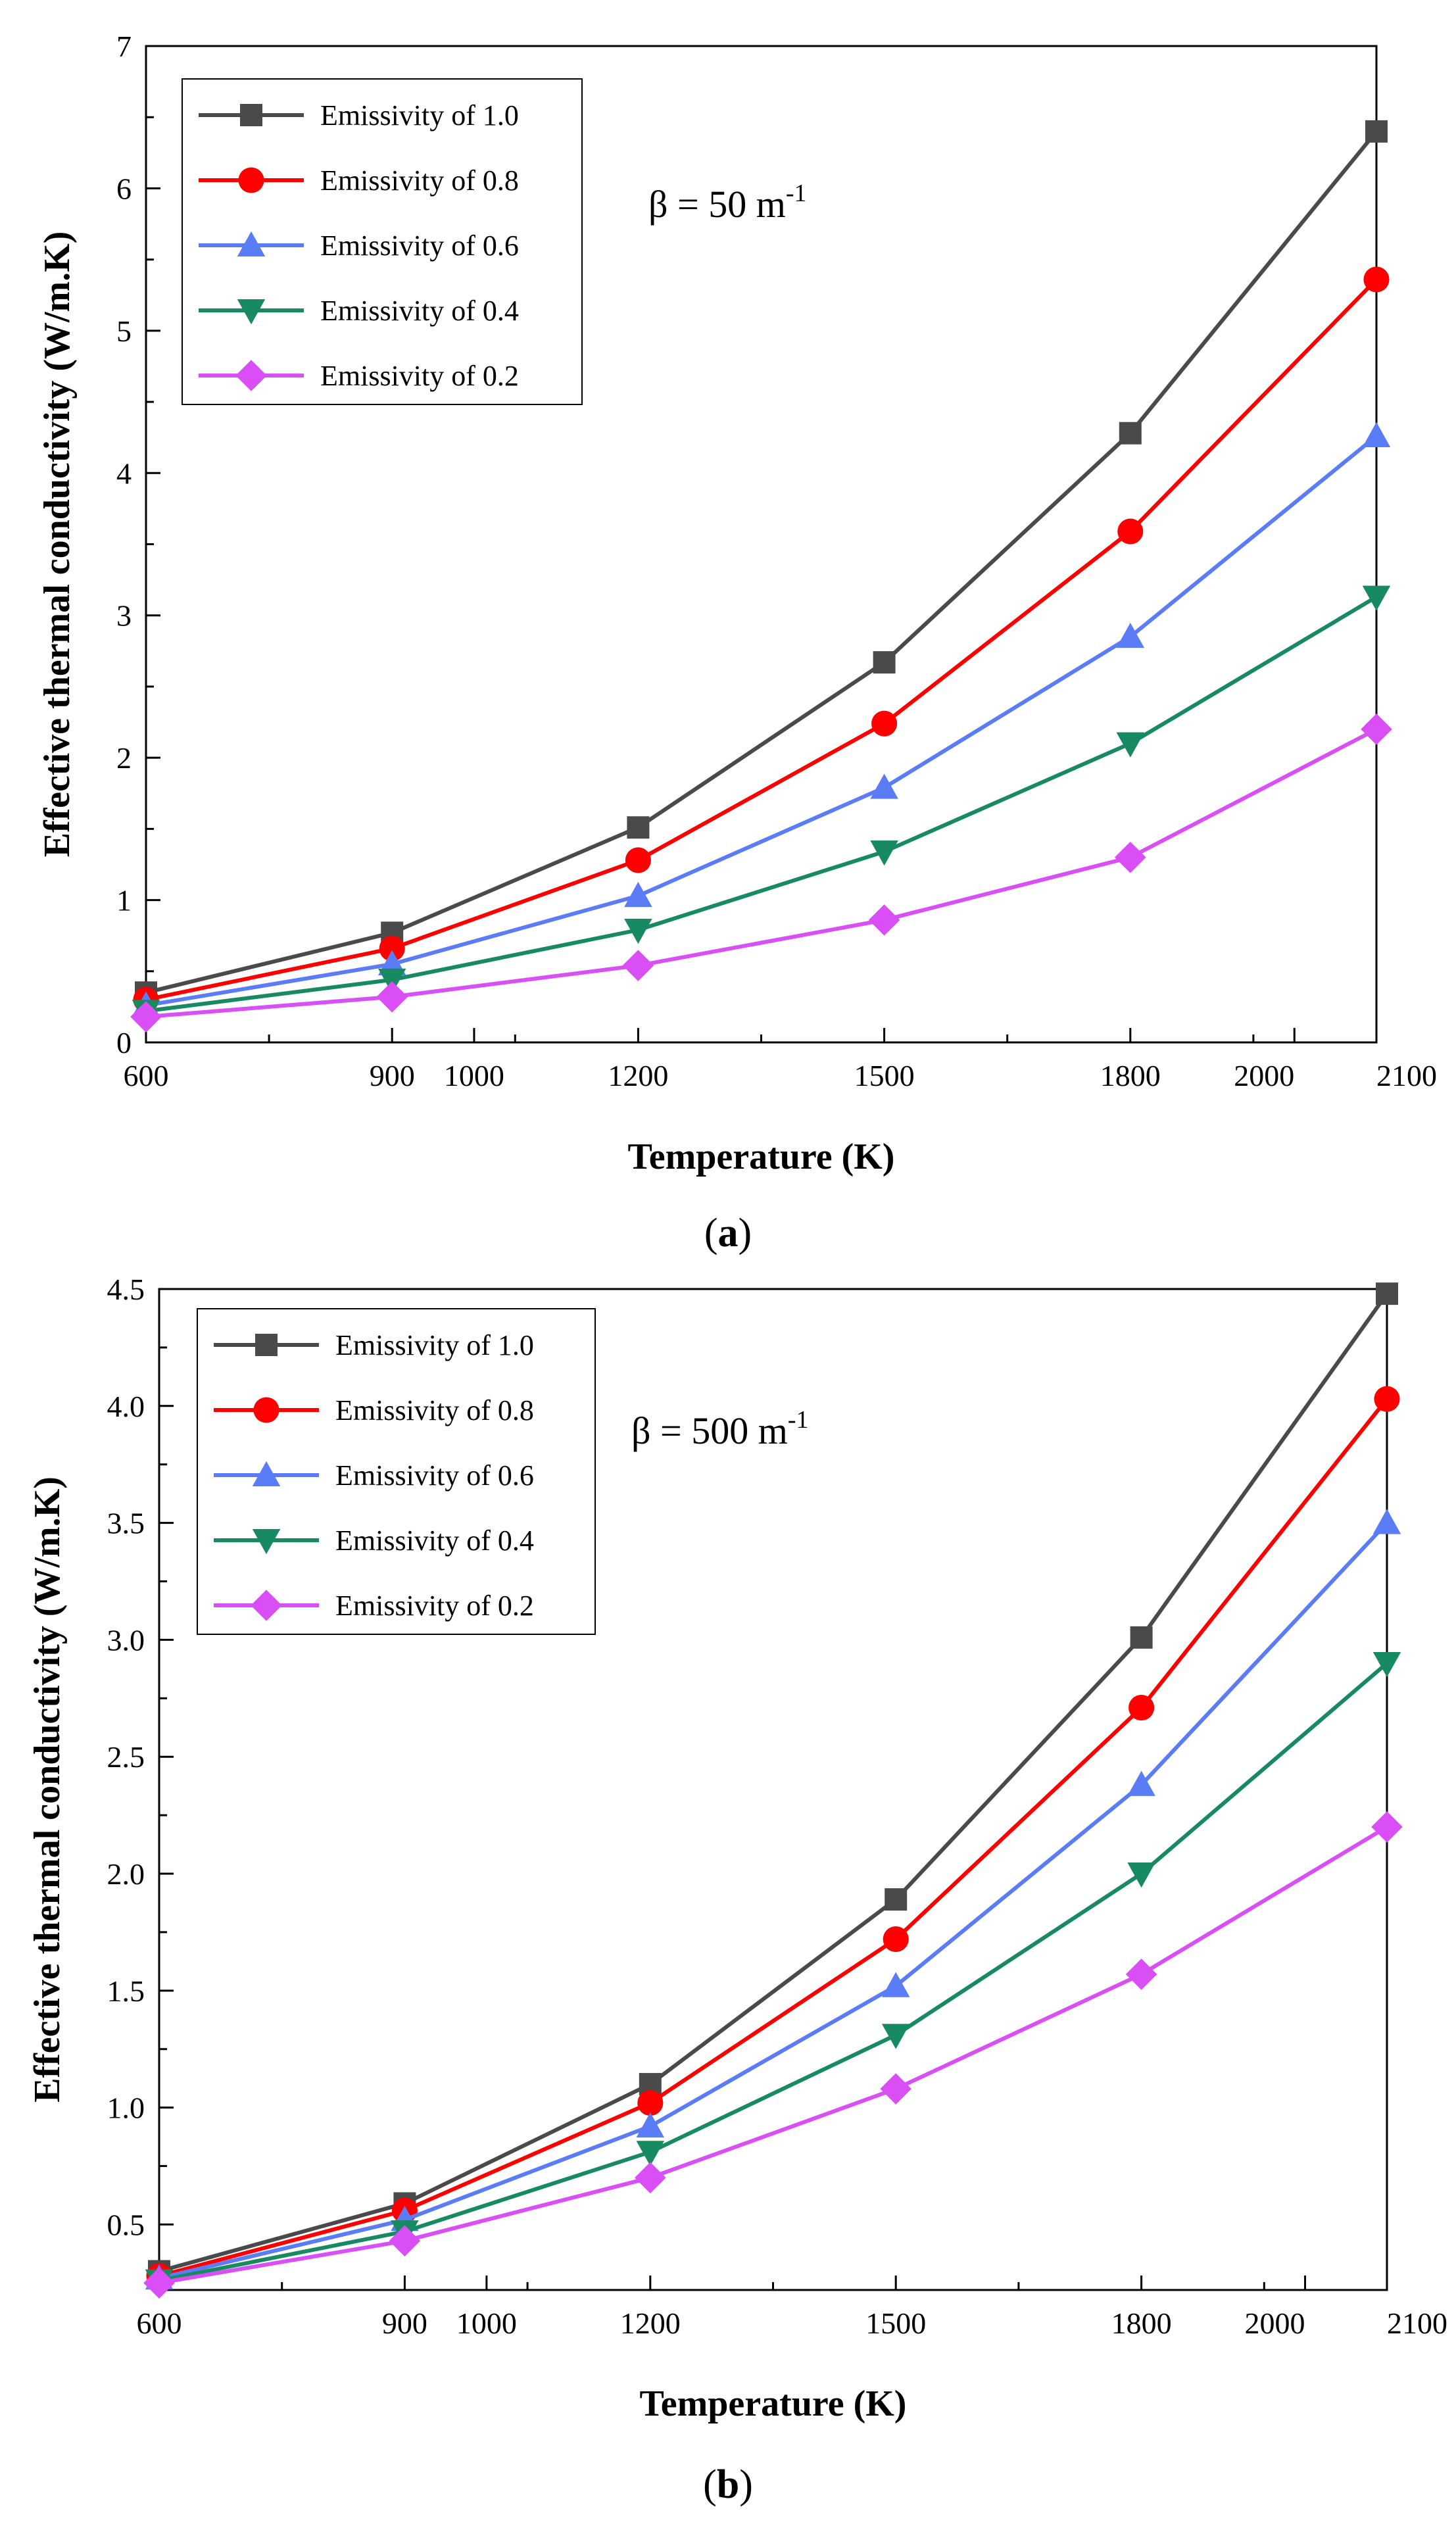 The height and width of the screenshot is (2532, 1456). Describe the element at coordinates (124, 900) in the screenshot. I see `y-tick-label: 1` at that location.